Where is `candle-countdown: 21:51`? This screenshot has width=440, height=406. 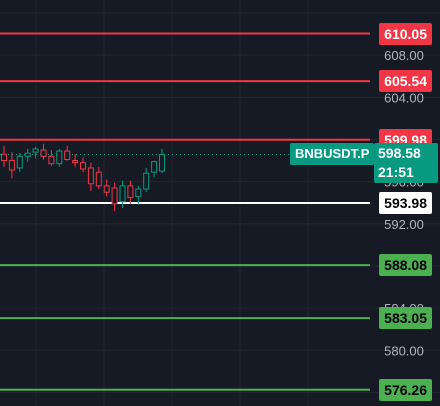
candle-countdown: 21:51 is located at coordinates (396, 172).